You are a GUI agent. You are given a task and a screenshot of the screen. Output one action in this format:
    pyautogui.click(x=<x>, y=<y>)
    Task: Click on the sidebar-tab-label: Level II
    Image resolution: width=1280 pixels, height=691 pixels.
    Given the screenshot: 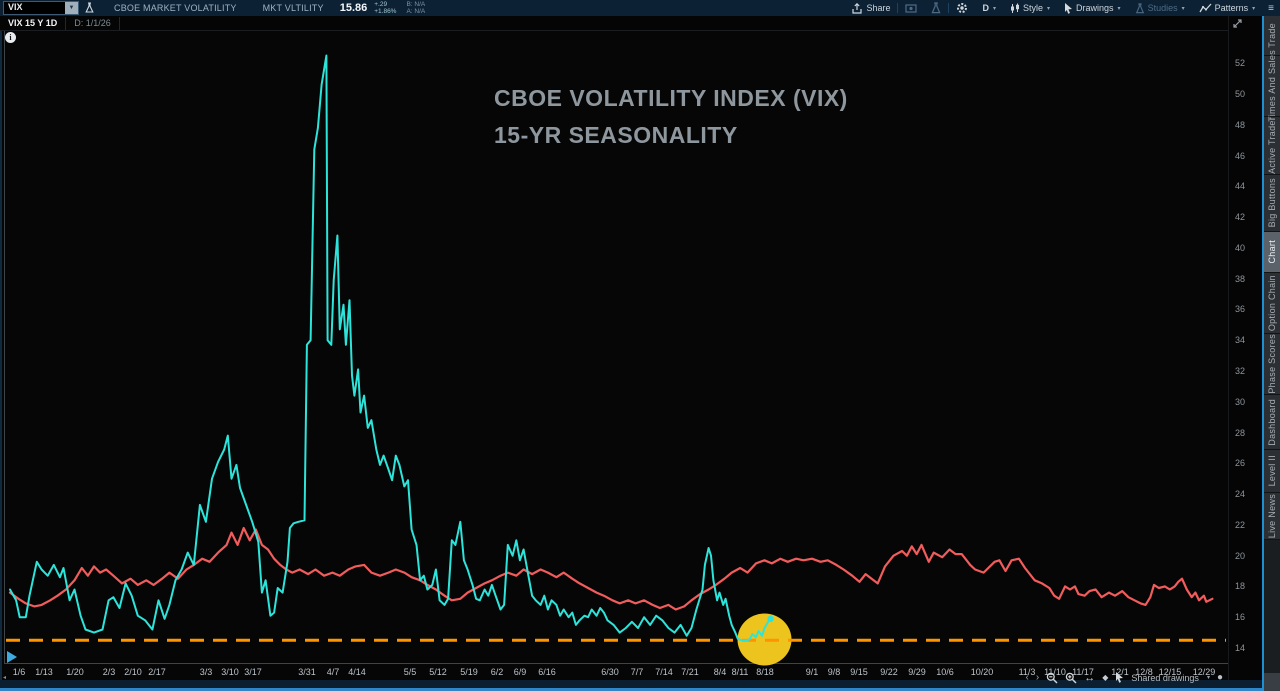 What is the action you would take?
    pyautogui.click(x=1272, y=471)
    